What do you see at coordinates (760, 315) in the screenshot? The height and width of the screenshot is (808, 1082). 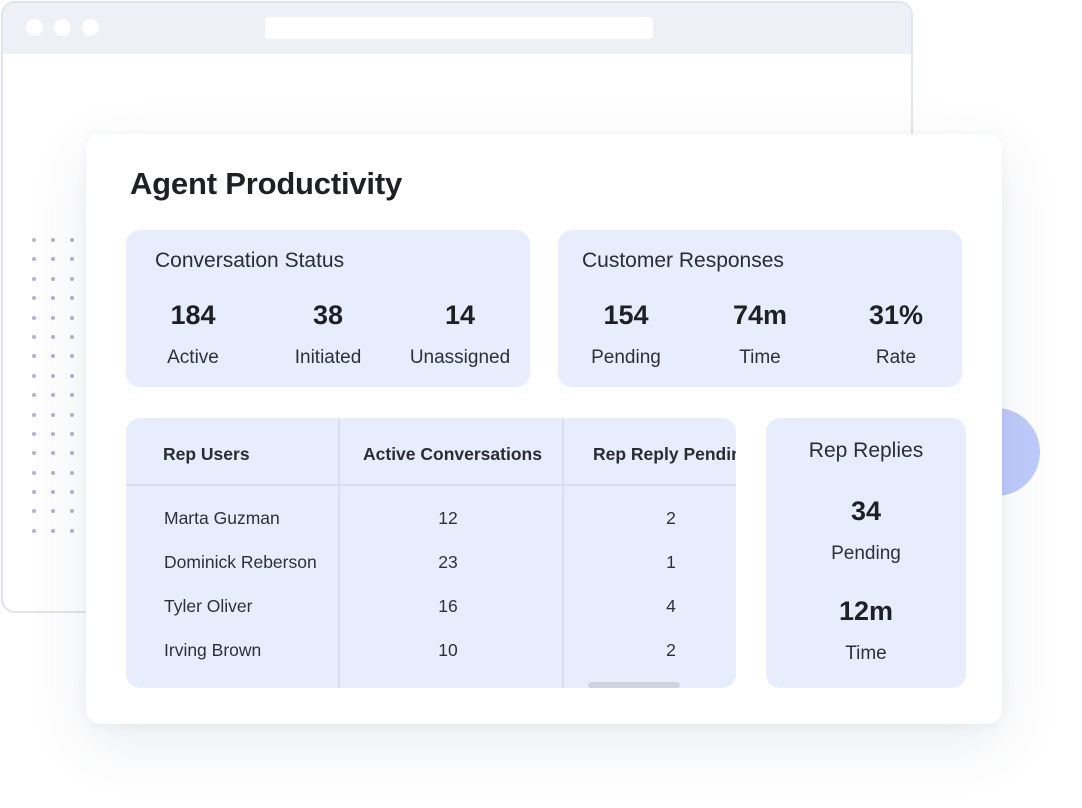 I see `stat-value: 74m` at bounding box center [760, 315].